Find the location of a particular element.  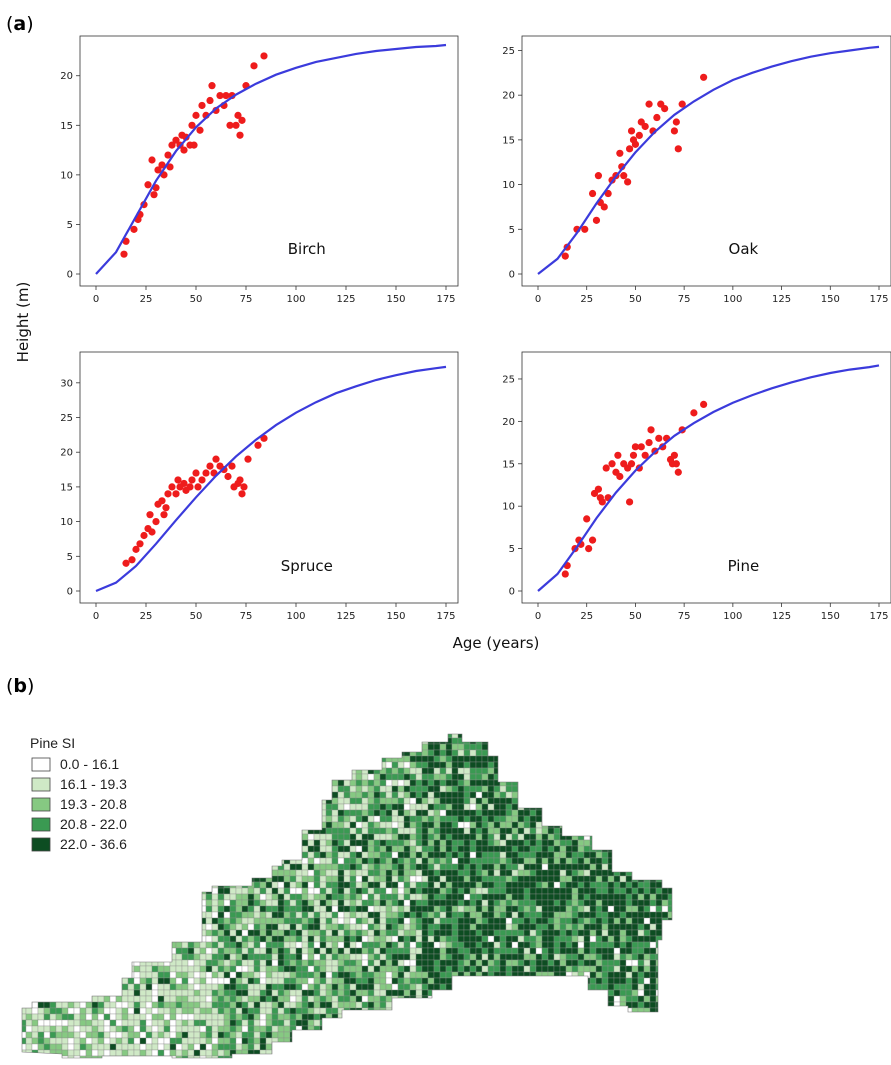

fitted-curve is located at coordinates (708, 478).